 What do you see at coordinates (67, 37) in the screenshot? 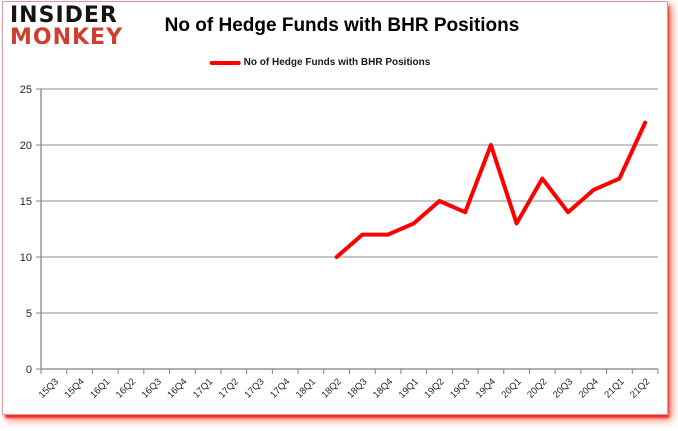
I see `logo-text-monkey: MONKEY` at bounding box center [67, 37].